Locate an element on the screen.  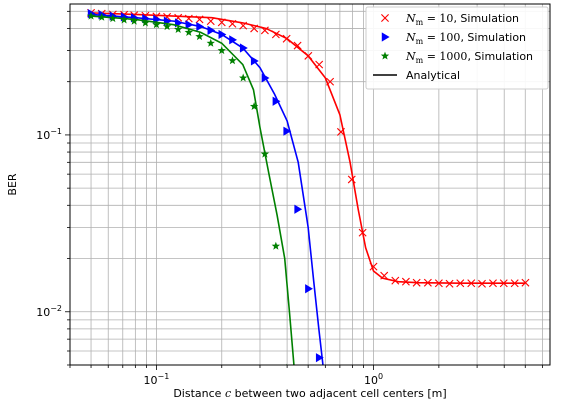
legend-entry-label: Analytical is located at coordinates (433, 75).